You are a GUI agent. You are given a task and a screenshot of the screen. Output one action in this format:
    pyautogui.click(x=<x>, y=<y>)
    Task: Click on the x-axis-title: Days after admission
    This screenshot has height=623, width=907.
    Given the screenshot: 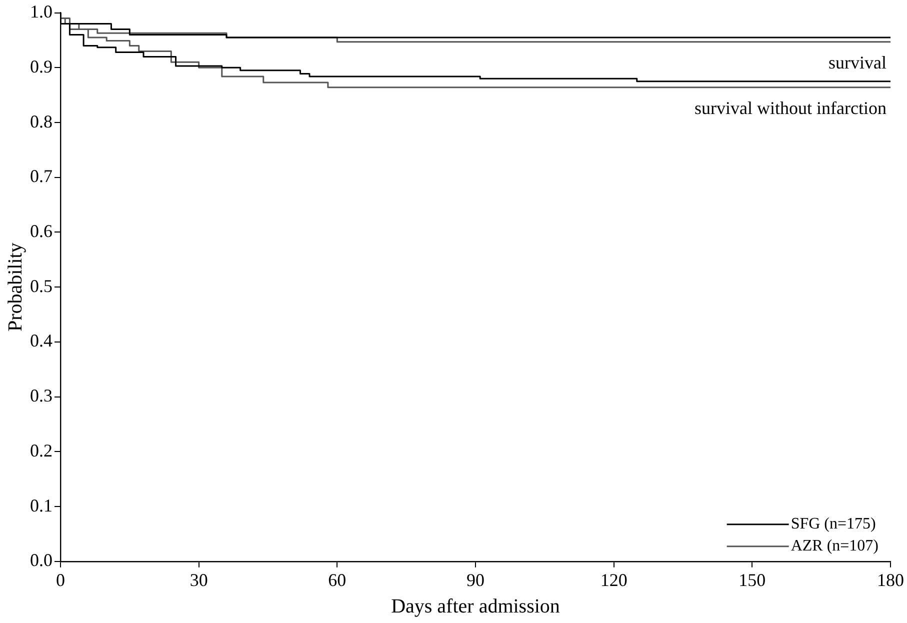 What is the action you would take?
    pyautogui.click(x=475, y=606)
    